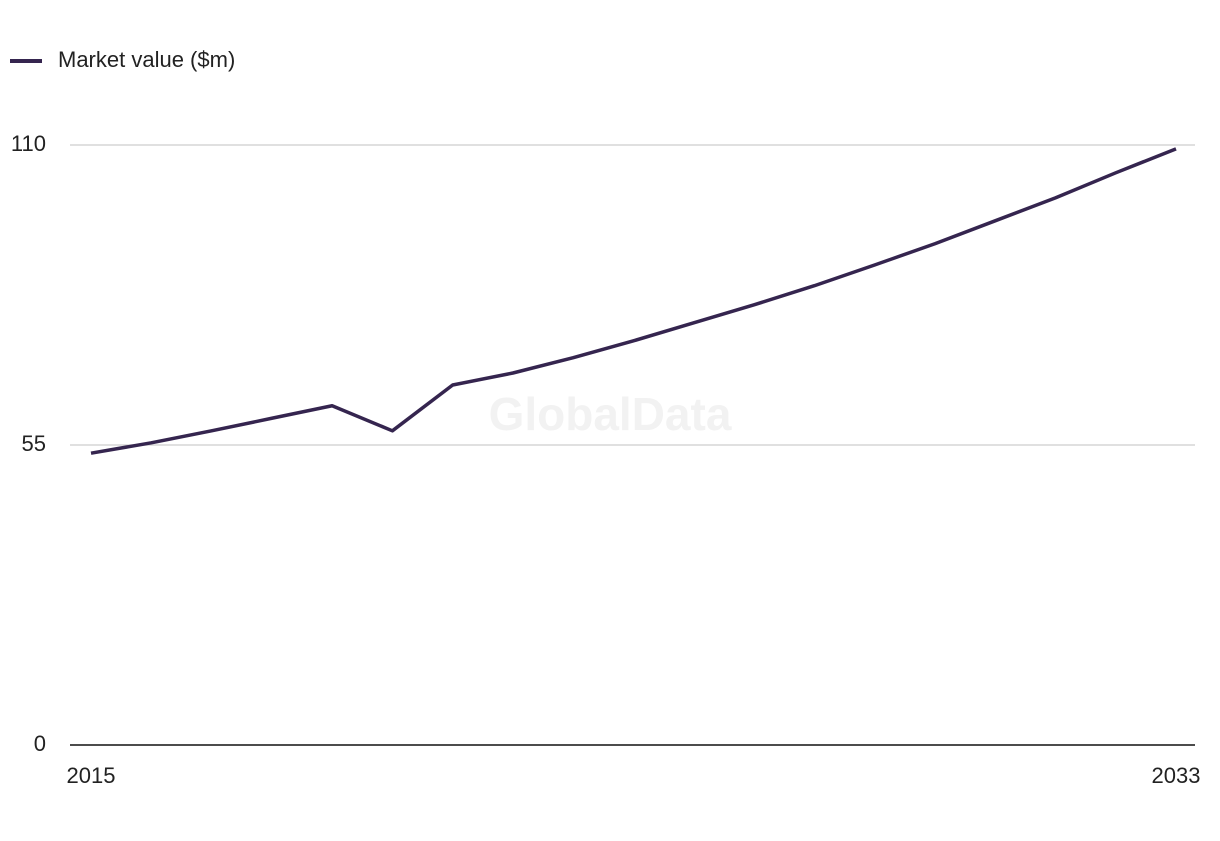  Describe the element at coordinates (1176, 775) in the screenshot. I see `x-tick-label: 2033` at that location.